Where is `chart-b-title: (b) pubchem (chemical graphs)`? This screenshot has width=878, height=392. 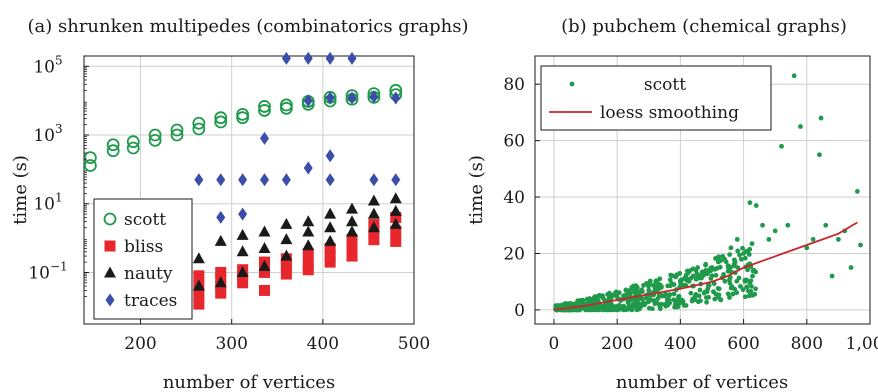 chart-b-title: (b) pubchem (chemical graphs) is located at coordinates (704, 26).